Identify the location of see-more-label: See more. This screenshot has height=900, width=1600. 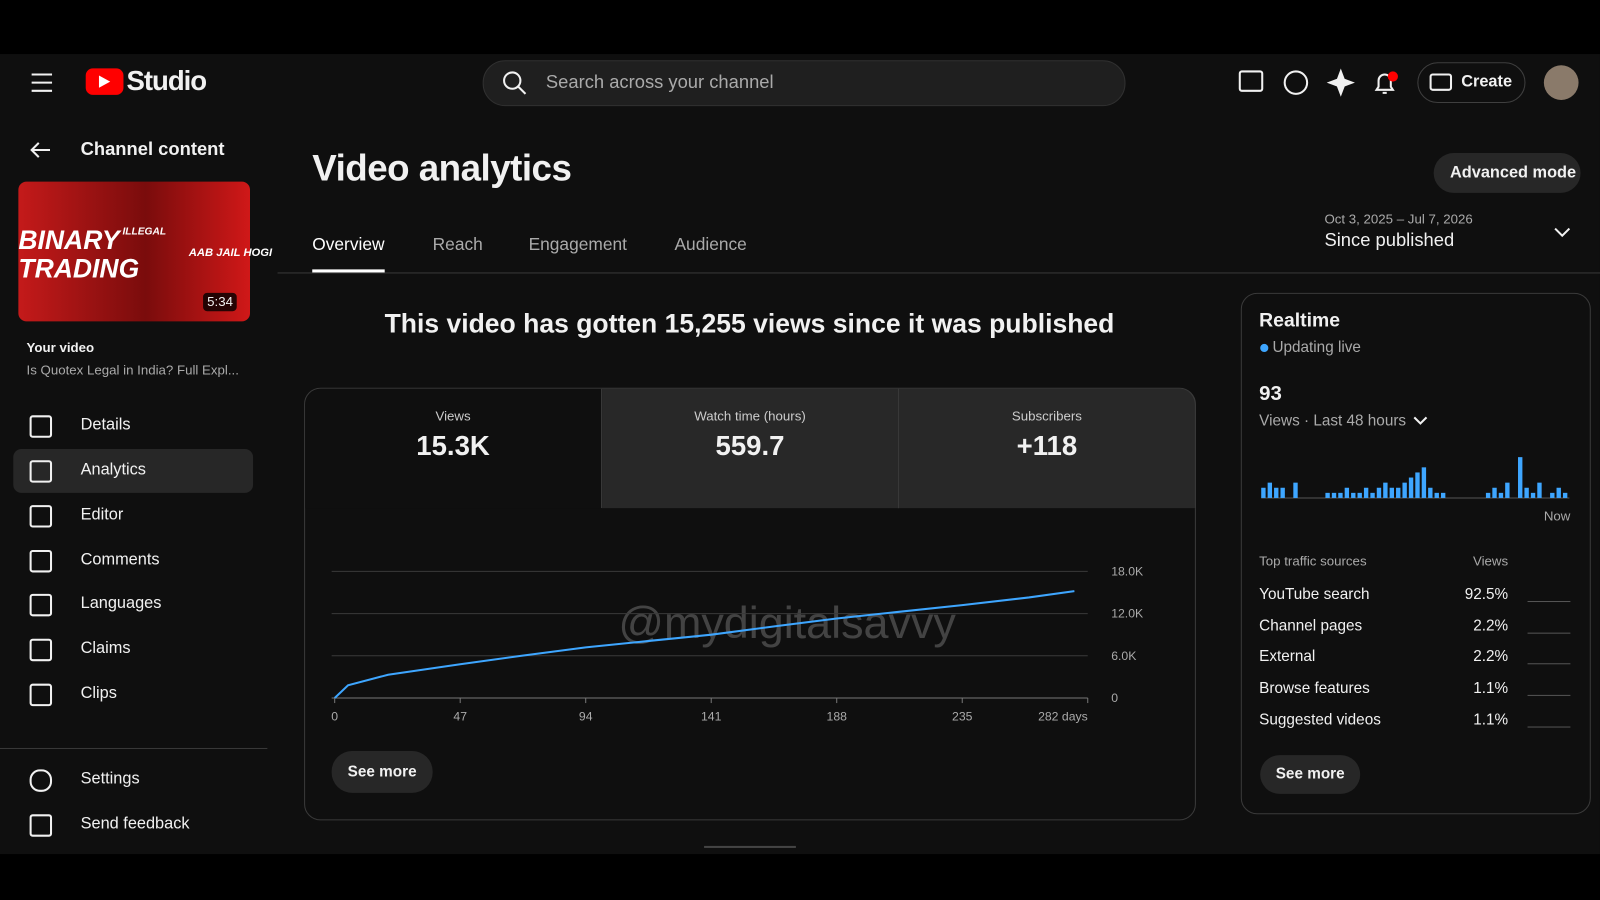
(382, 772).